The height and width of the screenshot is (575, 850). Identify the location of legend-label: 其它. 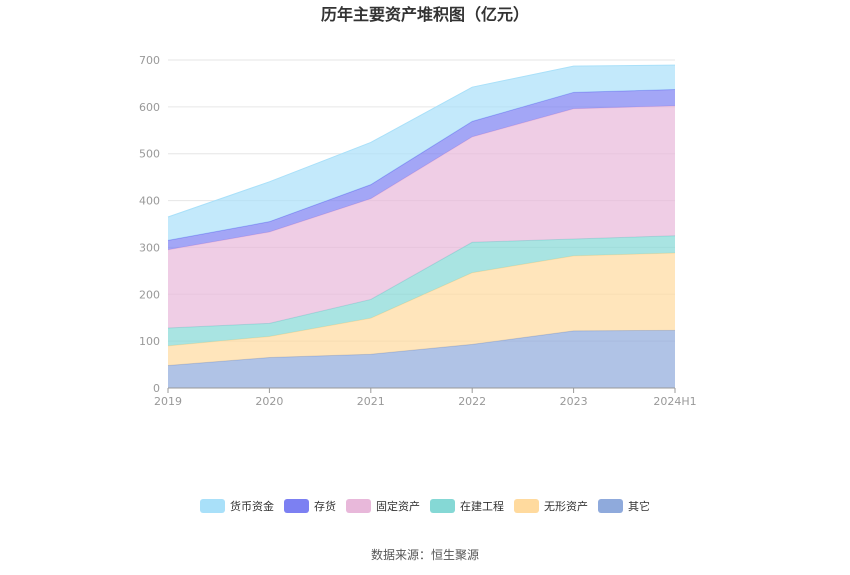
(639, 506).